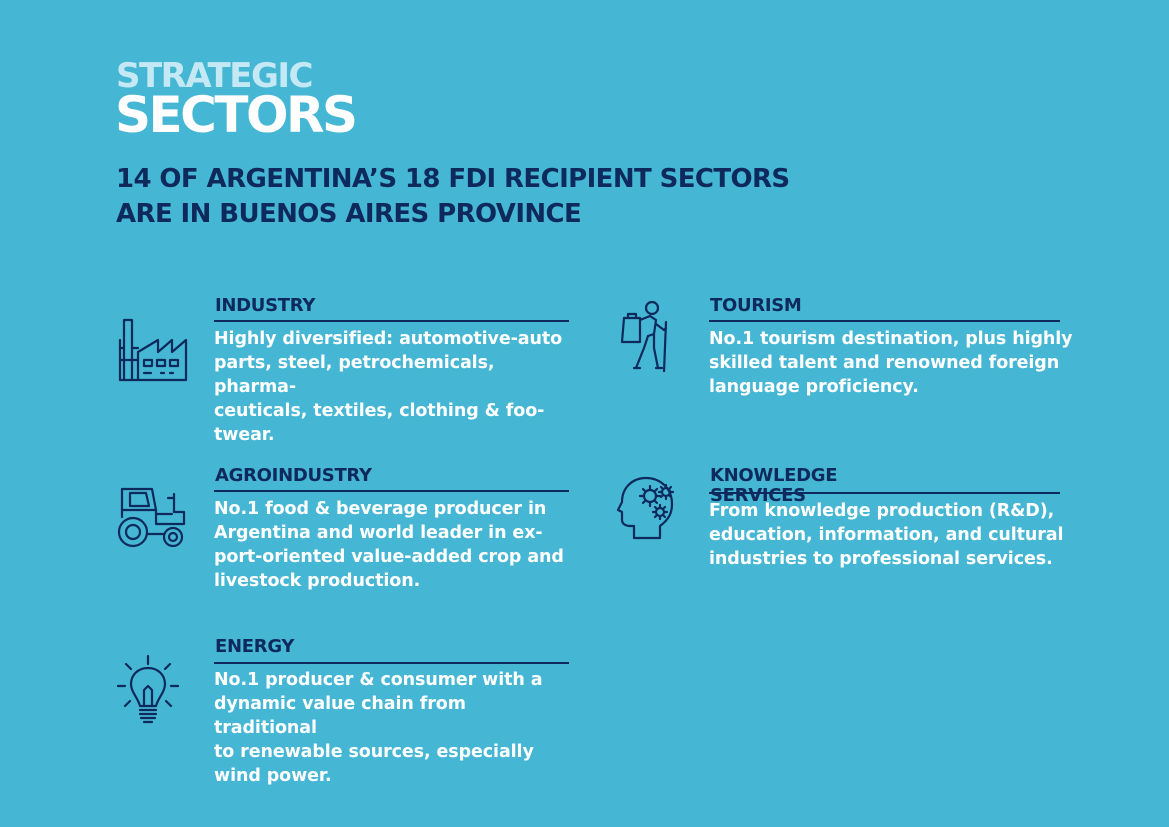 This screenshot has height=827, width=1169. What do you see at coordinates (379, 411) in the screenshot?
I see `description-line: ceuticals, textiles, clothing & foo-` at bounding box center [379, 411].